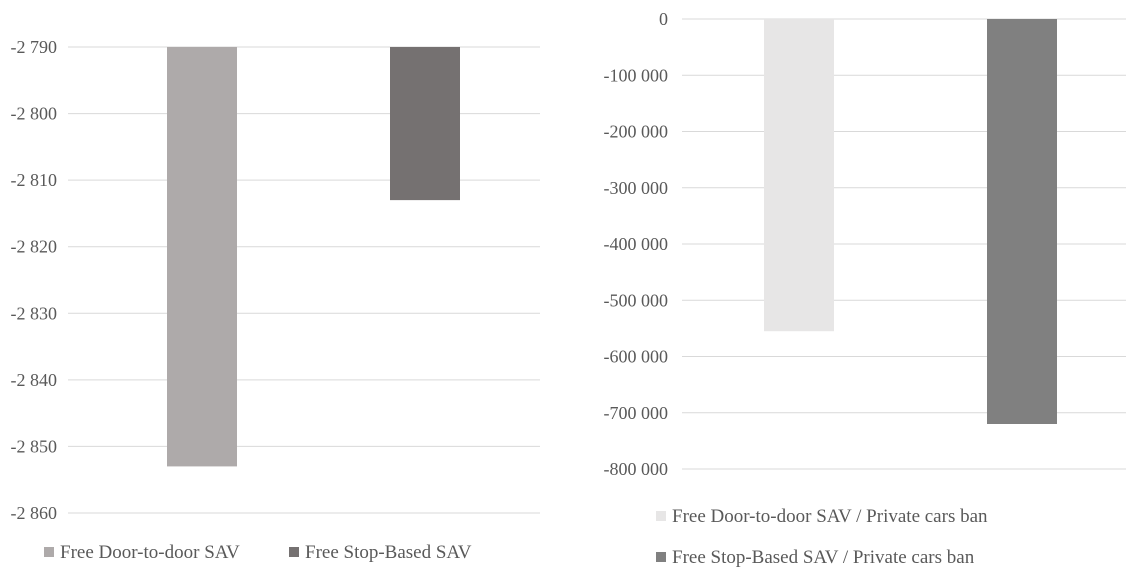 Image resolution: width=1126 pixels, height=575 pixels. Describe the element at coordinates (636, 188) in the screenshot. I see `right-y-tick-label: -300 000` at that location.